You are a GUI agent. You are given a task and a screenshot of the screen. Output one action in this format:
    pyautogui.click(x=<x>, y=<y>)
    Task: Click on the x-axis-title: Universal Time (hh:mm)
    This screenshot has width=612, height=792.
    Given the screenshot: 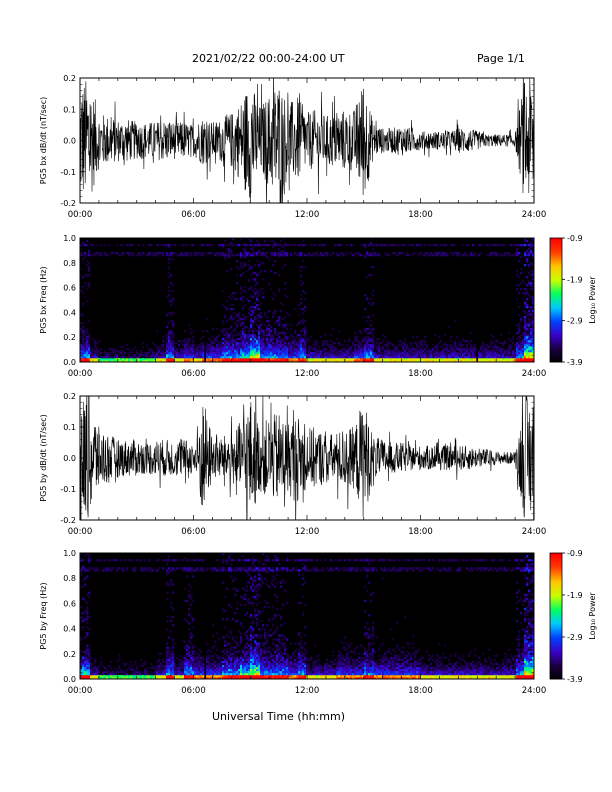 What is the action you would take?
    pyautogui.click(x=278, y=716)
    